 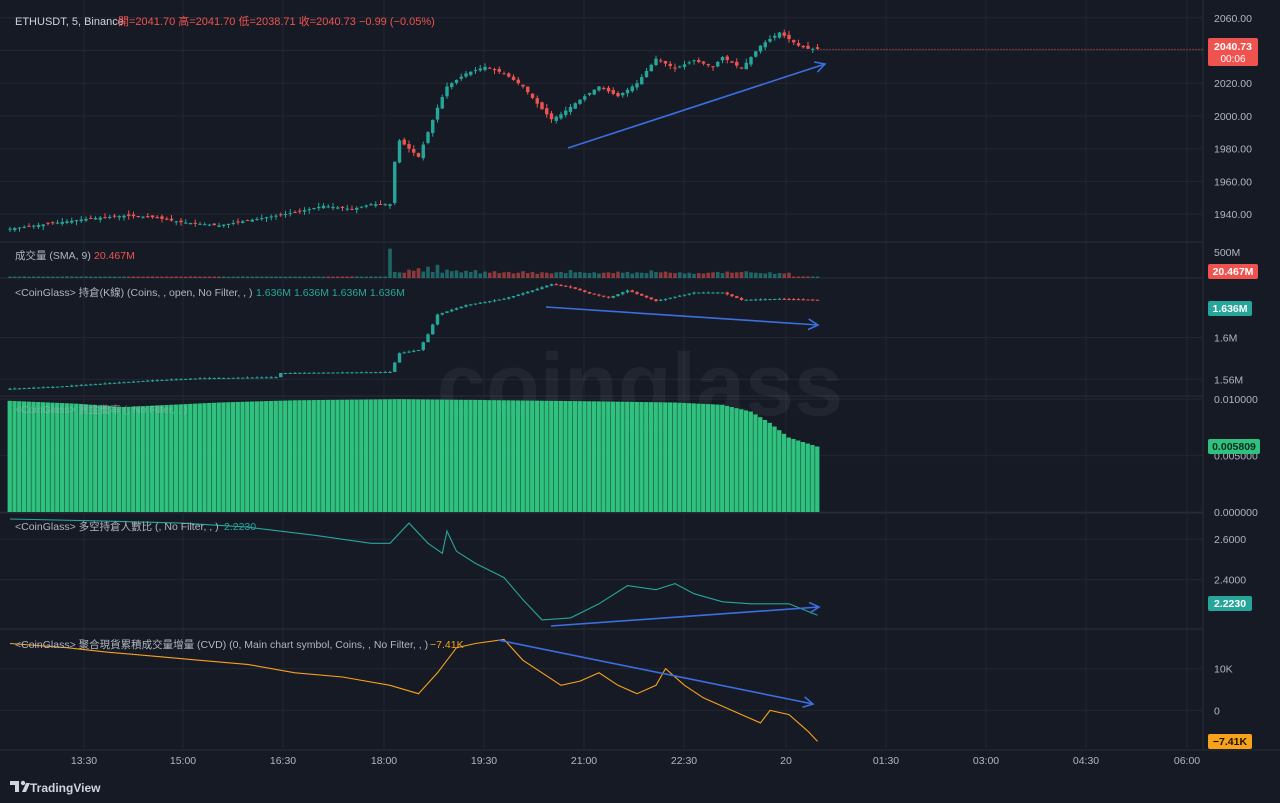 What do you see at coordinates (1234, 447) in the screenshot?
I see `funding-badge-value: 0.005809` at bounding box center [1234, 447].